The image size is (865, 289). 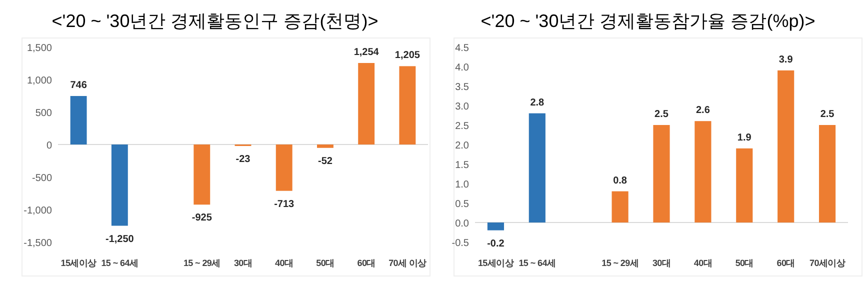 I want to click on y-tick-label: 4.0, so click(x=462, y=68).